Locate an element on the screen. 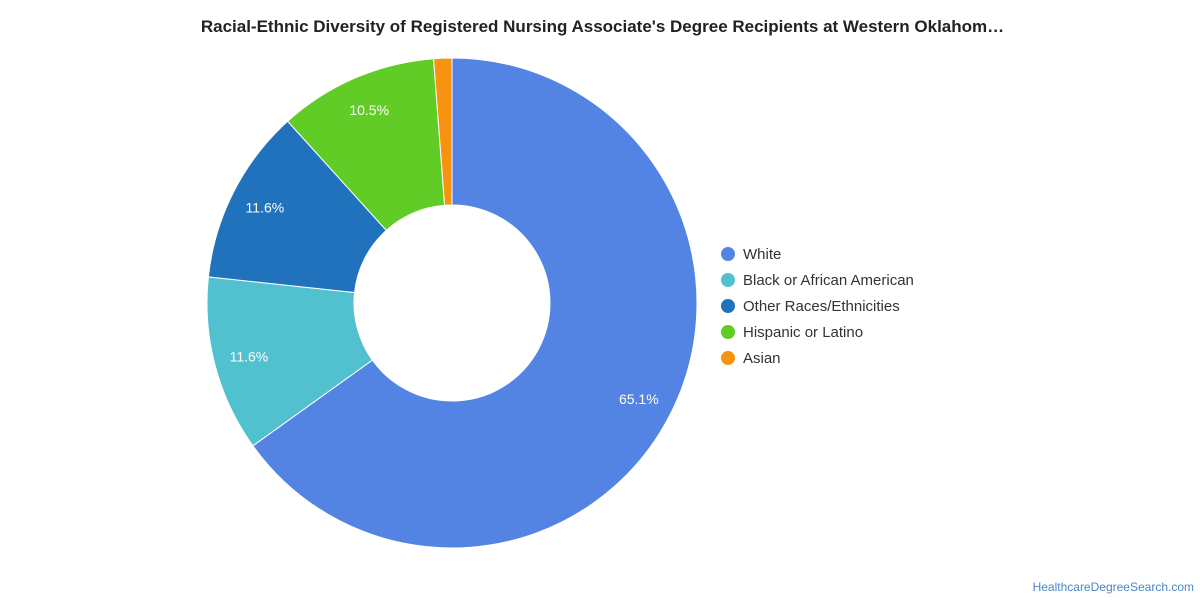 The height and width of the screenshot is (600, 1200). legend-label: Other Races/Ethnicities is located at coordinates (821, 306).